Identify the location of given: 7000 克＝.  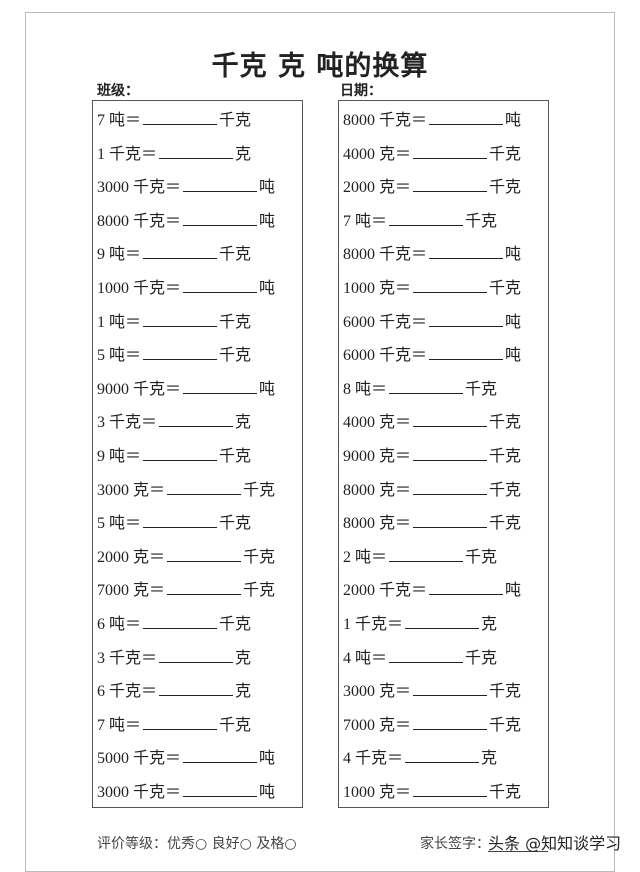
(377, 725).